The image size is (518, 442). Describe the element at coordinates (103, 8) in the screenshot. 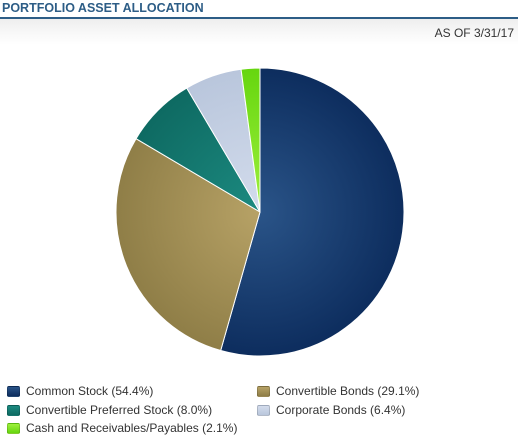

I see `widget-title: PORTFOLIO ASSET ALLOCATION` at that location.